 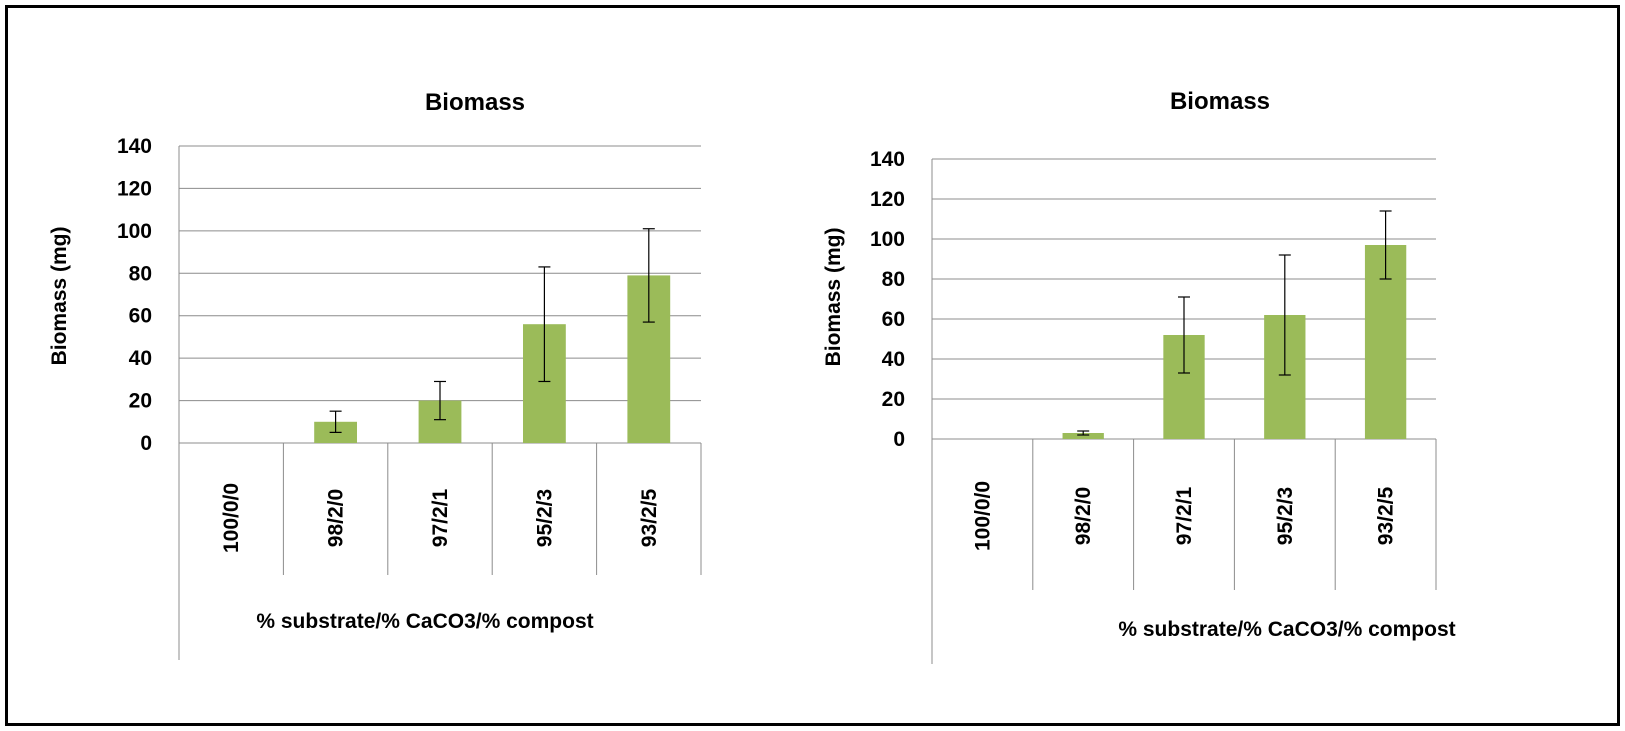 I want to click on bar, so click(x=1083, y=436).